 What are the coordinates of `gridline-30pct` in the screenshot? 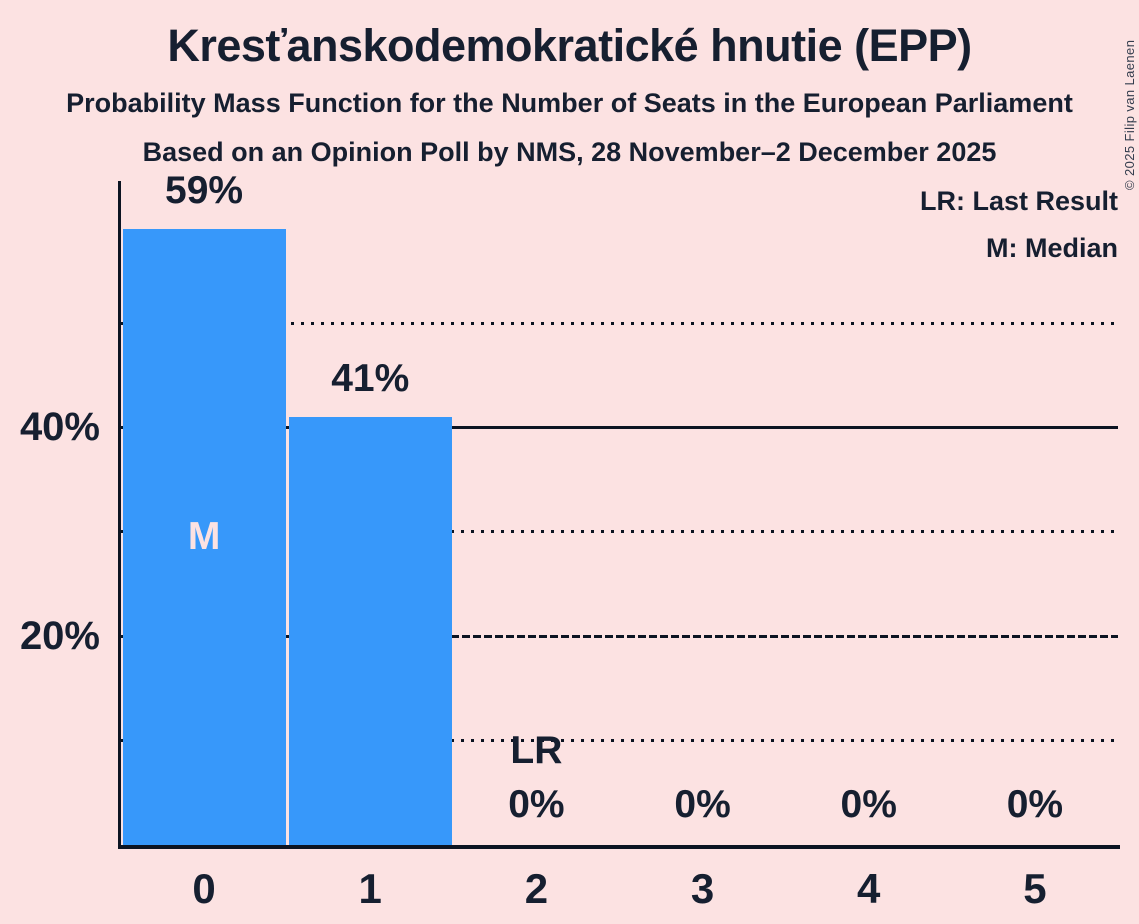 It's located at (619, 532).